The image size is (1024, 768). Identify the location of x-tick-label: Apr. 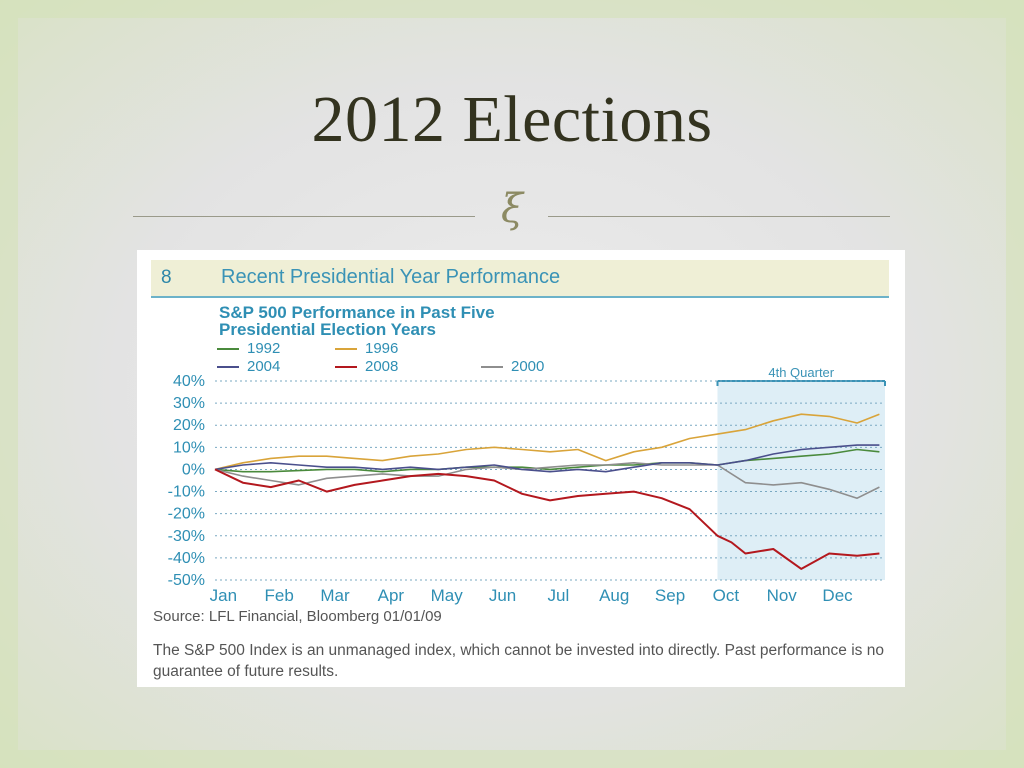
(391, 595).